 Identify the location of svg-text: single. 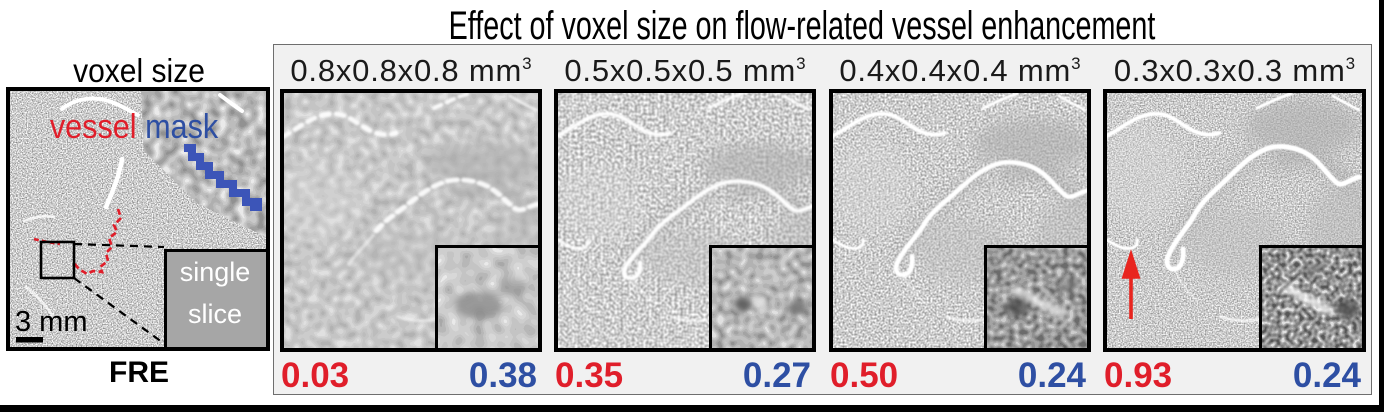
(215, 272).